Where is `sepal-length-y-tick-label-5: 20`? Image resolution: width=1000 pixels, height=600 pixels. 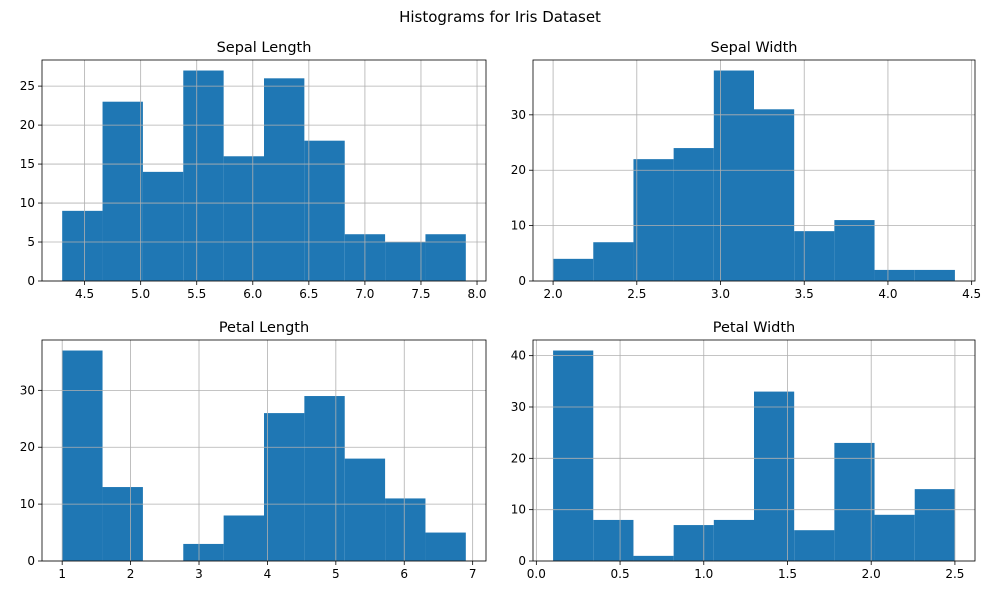 sepal-length-y-tick-label-5: 20 is located at coordinates (27, 125).